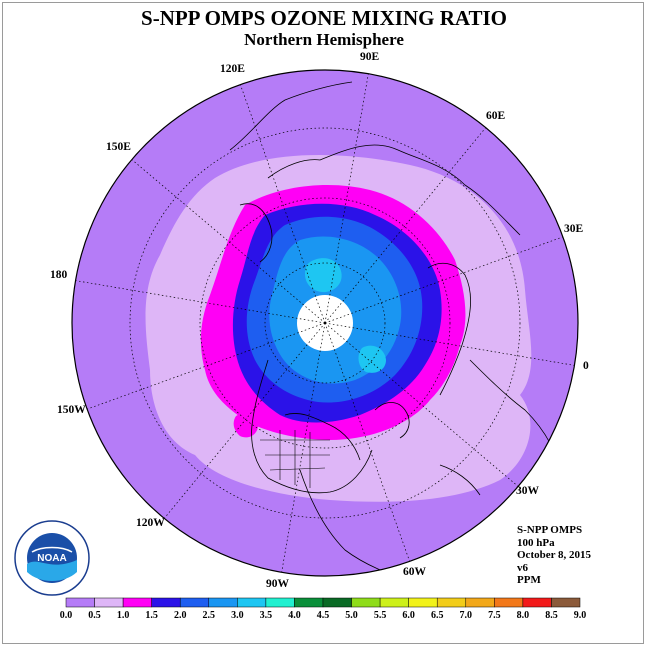 This screenshot has width=648, height=648. What do you see at coordinates (209, 615) in the screenshot?
I see `colorbar-tick-label: 2.5` at bounding box center [209, 615].